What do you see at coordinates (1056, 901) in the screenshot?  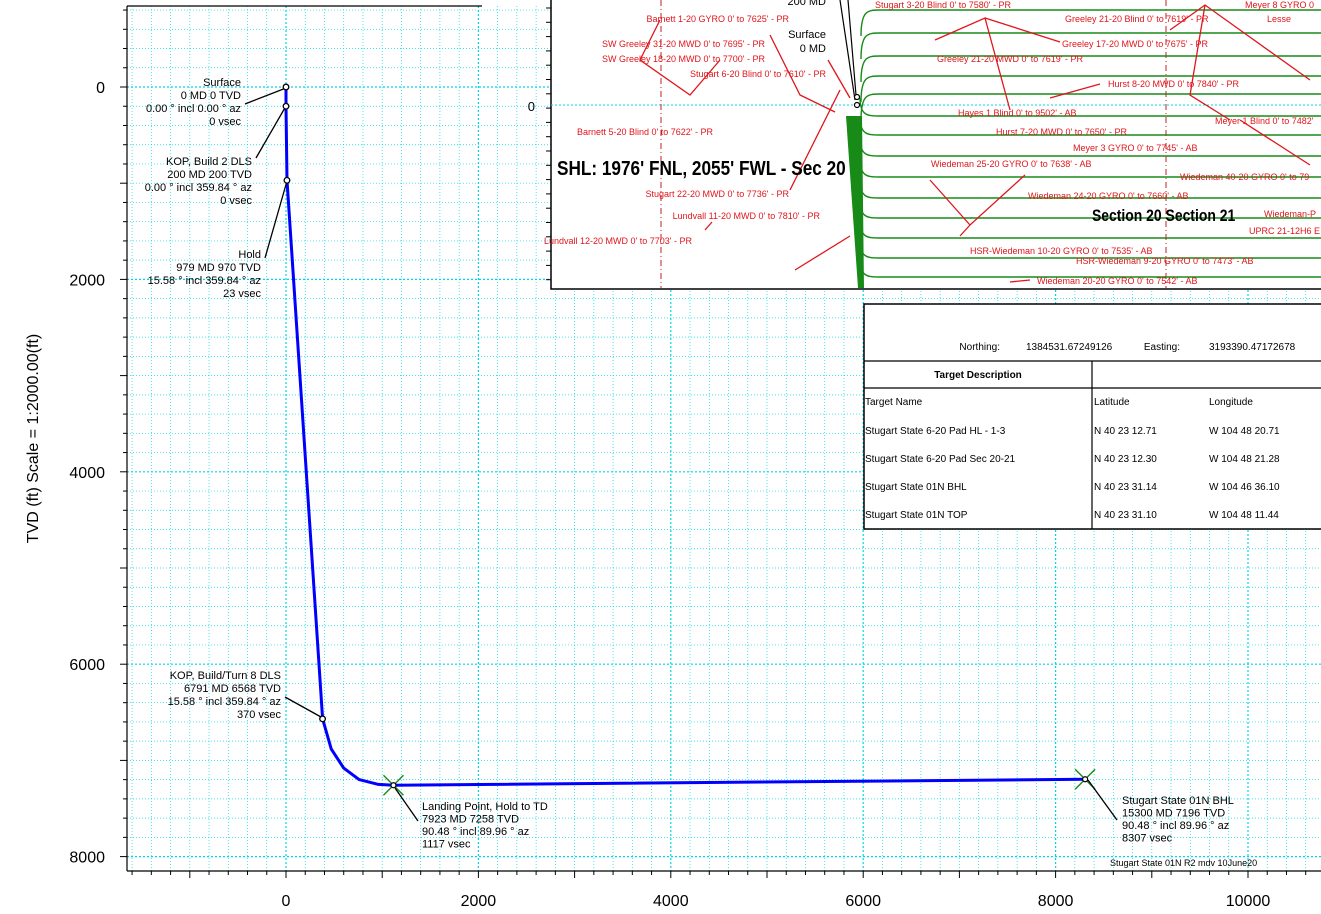 I see `x-tick-label: 8000` at bounding box center [1056, 901].